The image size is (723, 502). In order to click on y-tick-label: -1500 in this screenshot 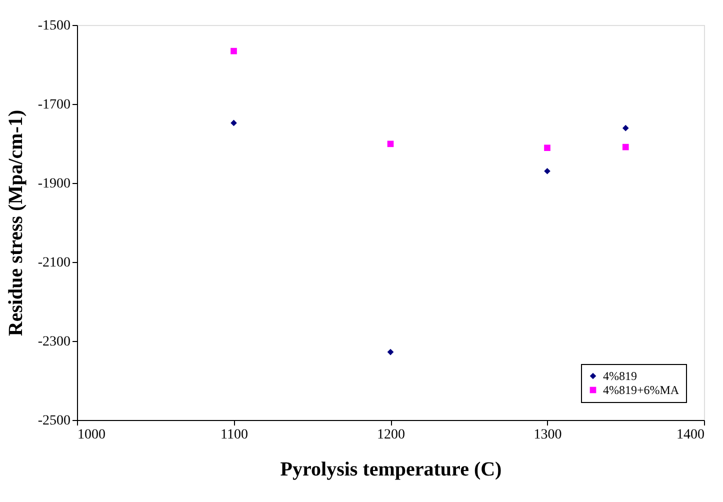, I will do `click(54, 26)`.